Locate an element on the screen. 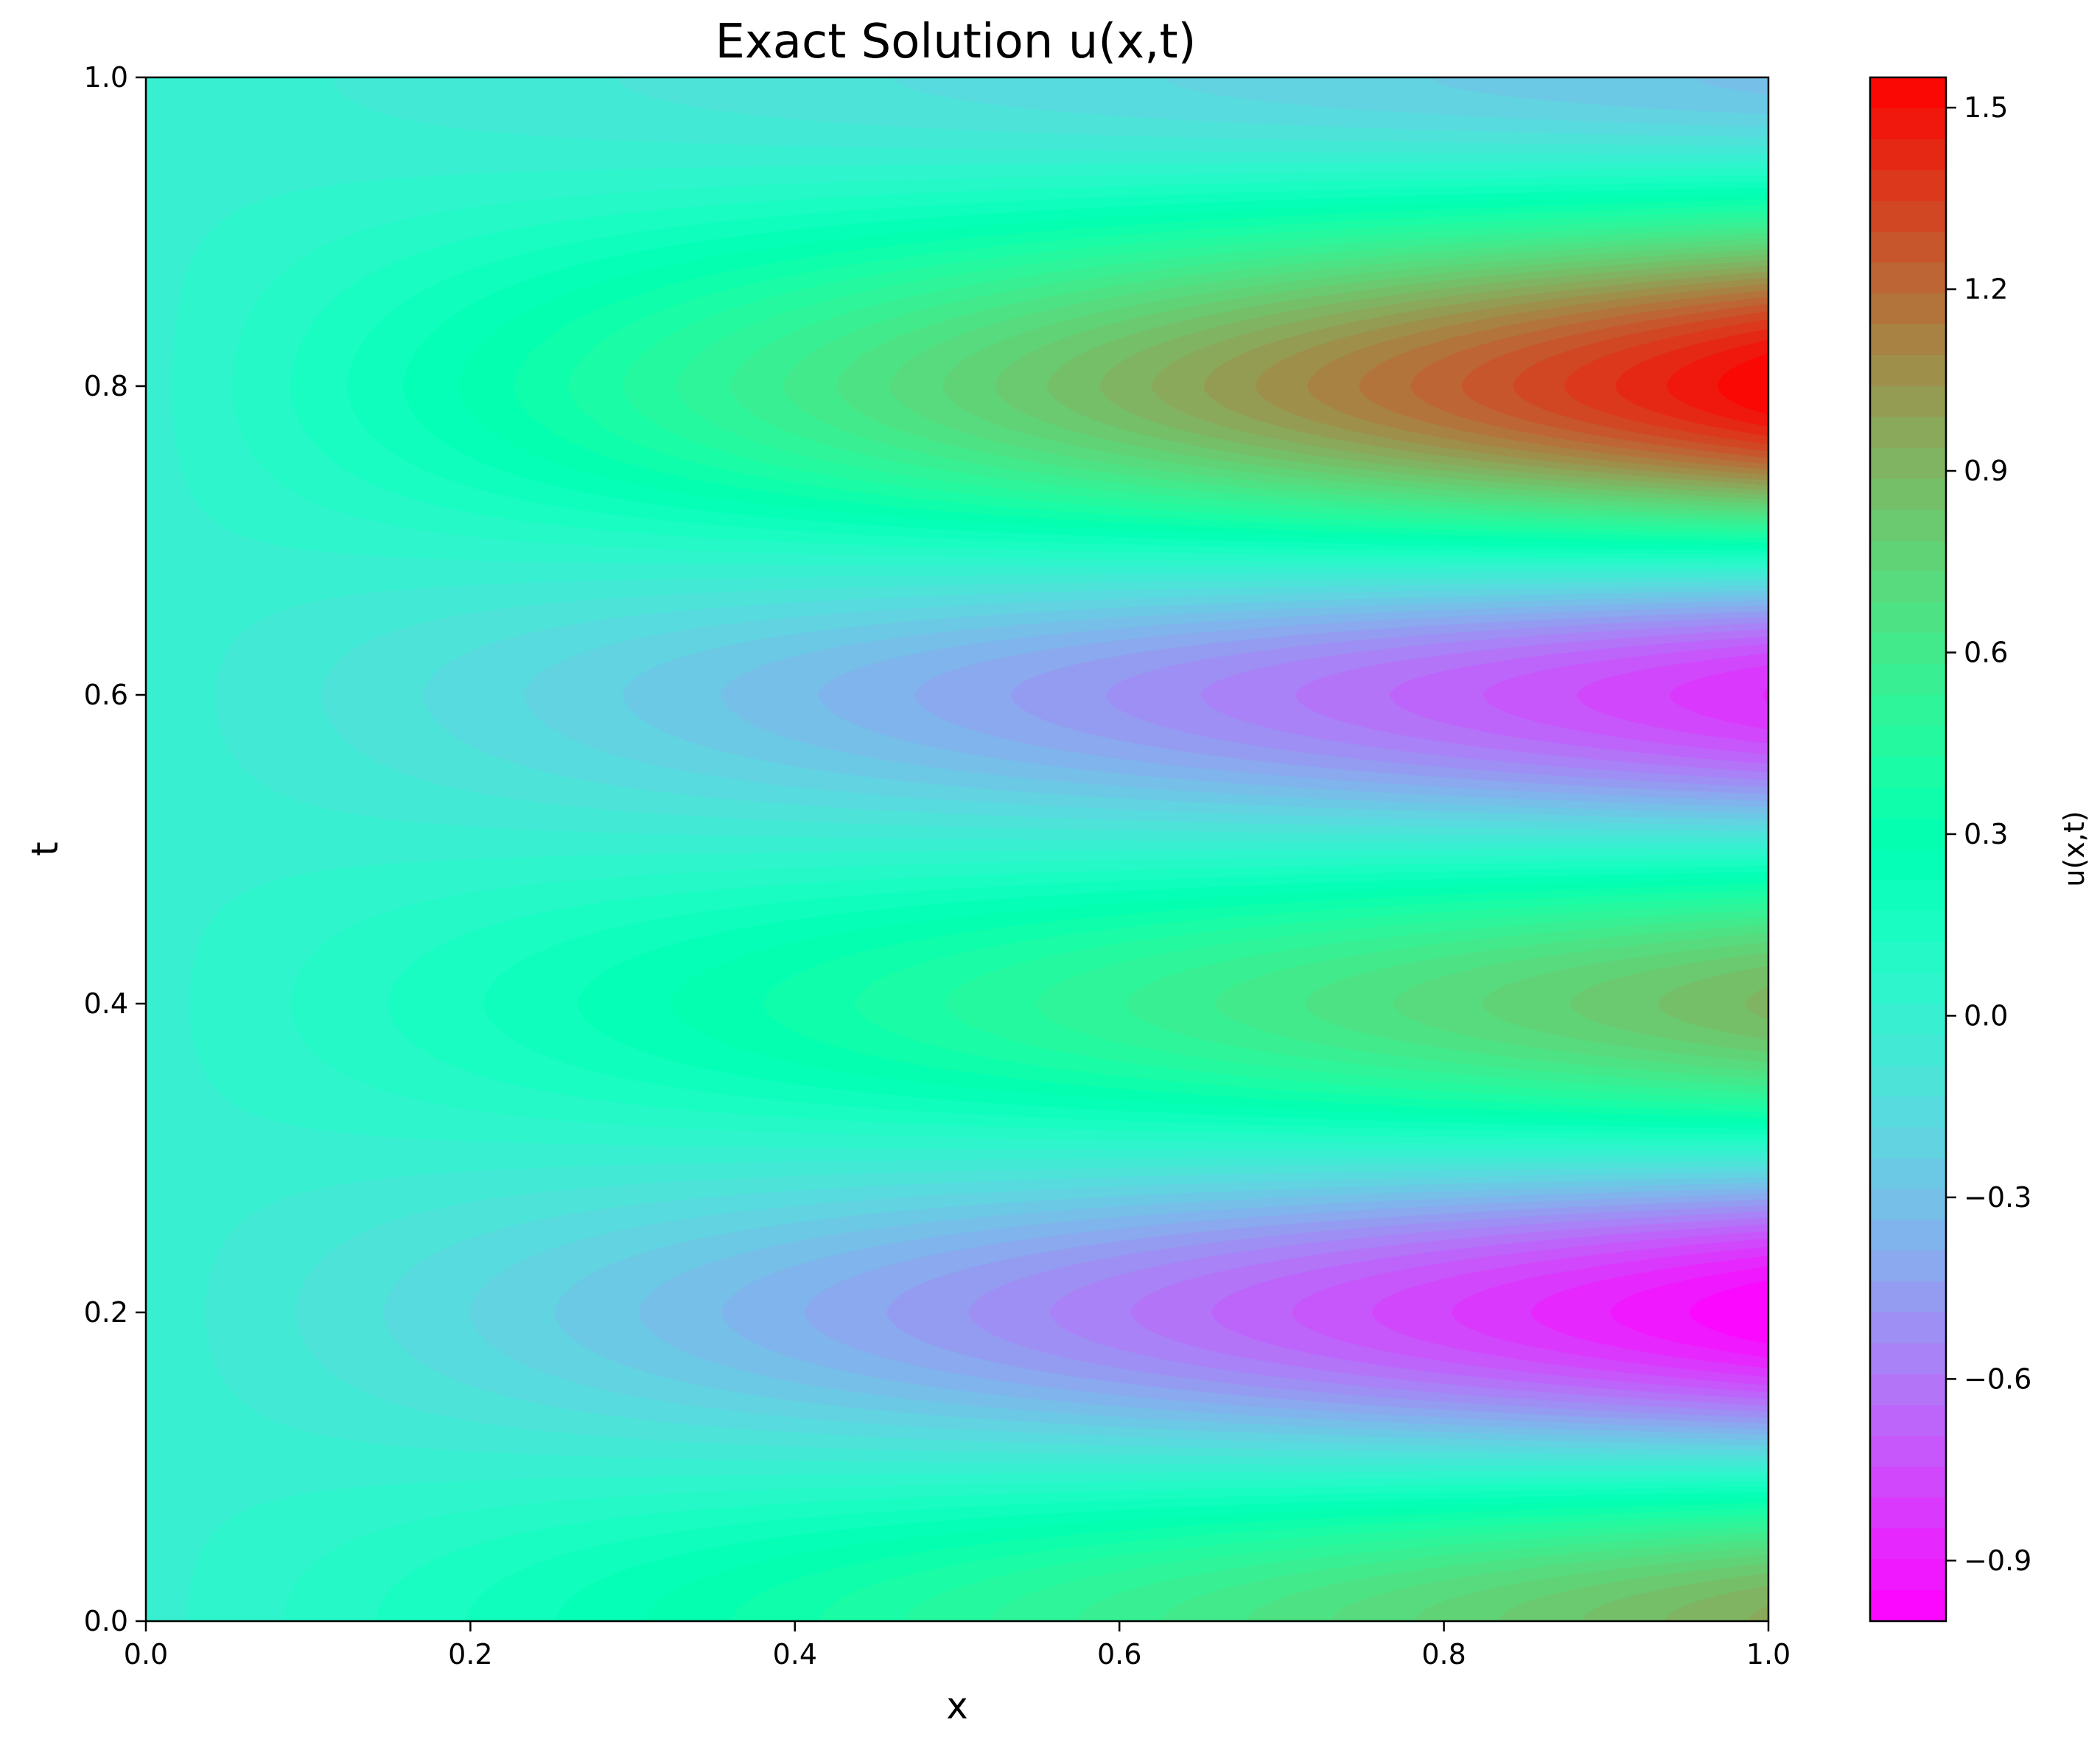 The height and width of the screenshot is (1742, 2100). x-tick-label: 0.4 is located at coordinates (795, 1655).